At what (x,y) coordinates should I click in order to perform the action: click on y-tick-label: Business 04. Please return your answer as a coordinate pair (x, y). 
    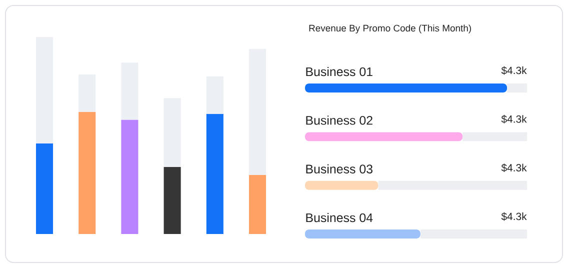
    Looking at the image, I should click on (339, 217).